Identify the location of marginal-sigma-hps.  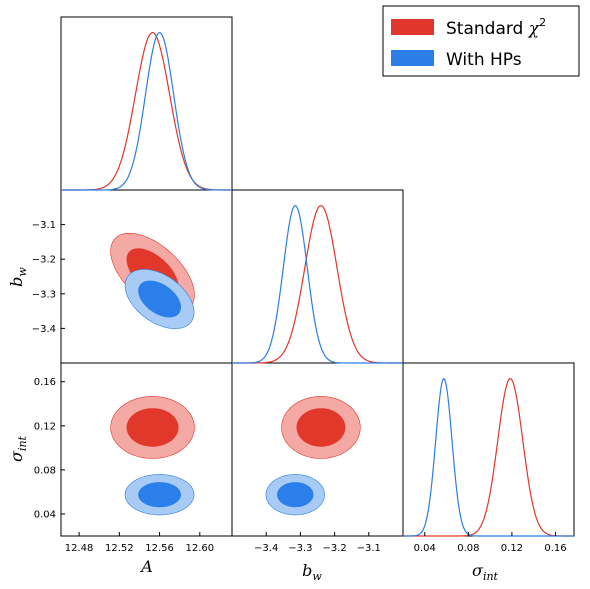
(488, 457).